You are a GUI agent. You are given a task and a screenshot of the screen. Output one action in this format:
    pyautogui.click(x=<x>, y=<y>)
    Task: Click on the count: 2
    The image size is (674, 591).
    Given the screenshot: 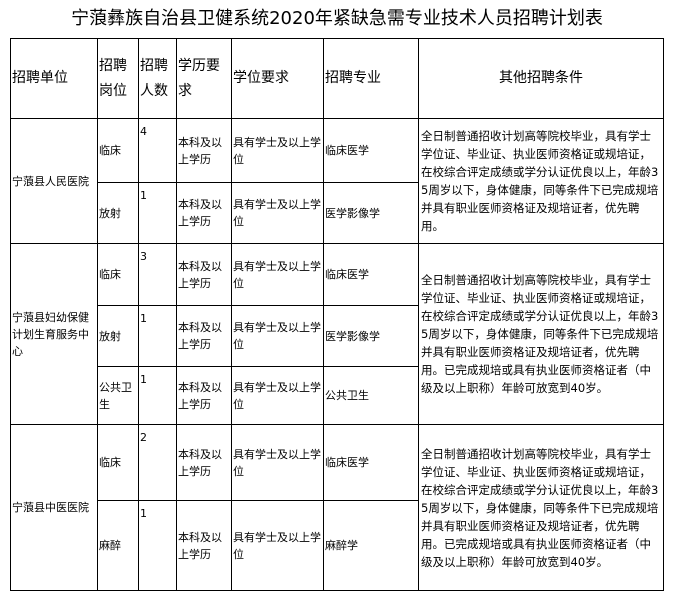 What is the action you would take?
    pyautogui.click(x=157, y=462)
    